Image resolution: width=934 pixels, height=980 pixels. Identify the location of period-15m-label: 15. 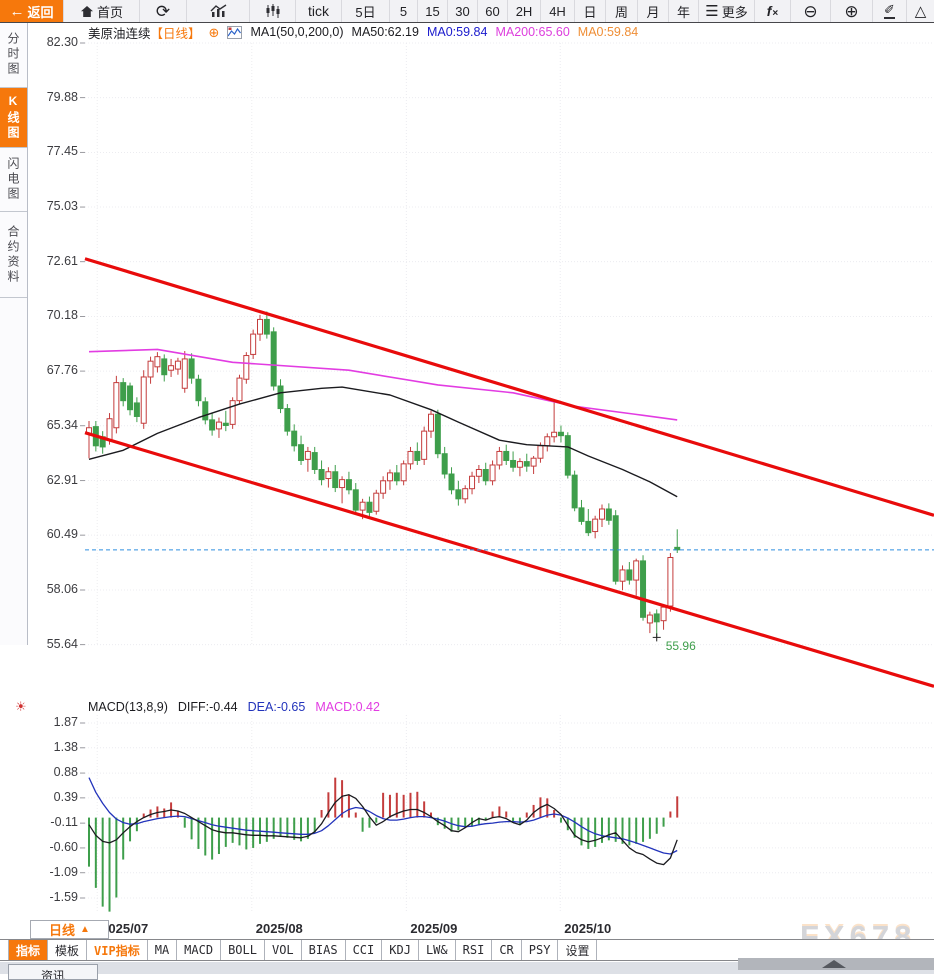
(432, 11).